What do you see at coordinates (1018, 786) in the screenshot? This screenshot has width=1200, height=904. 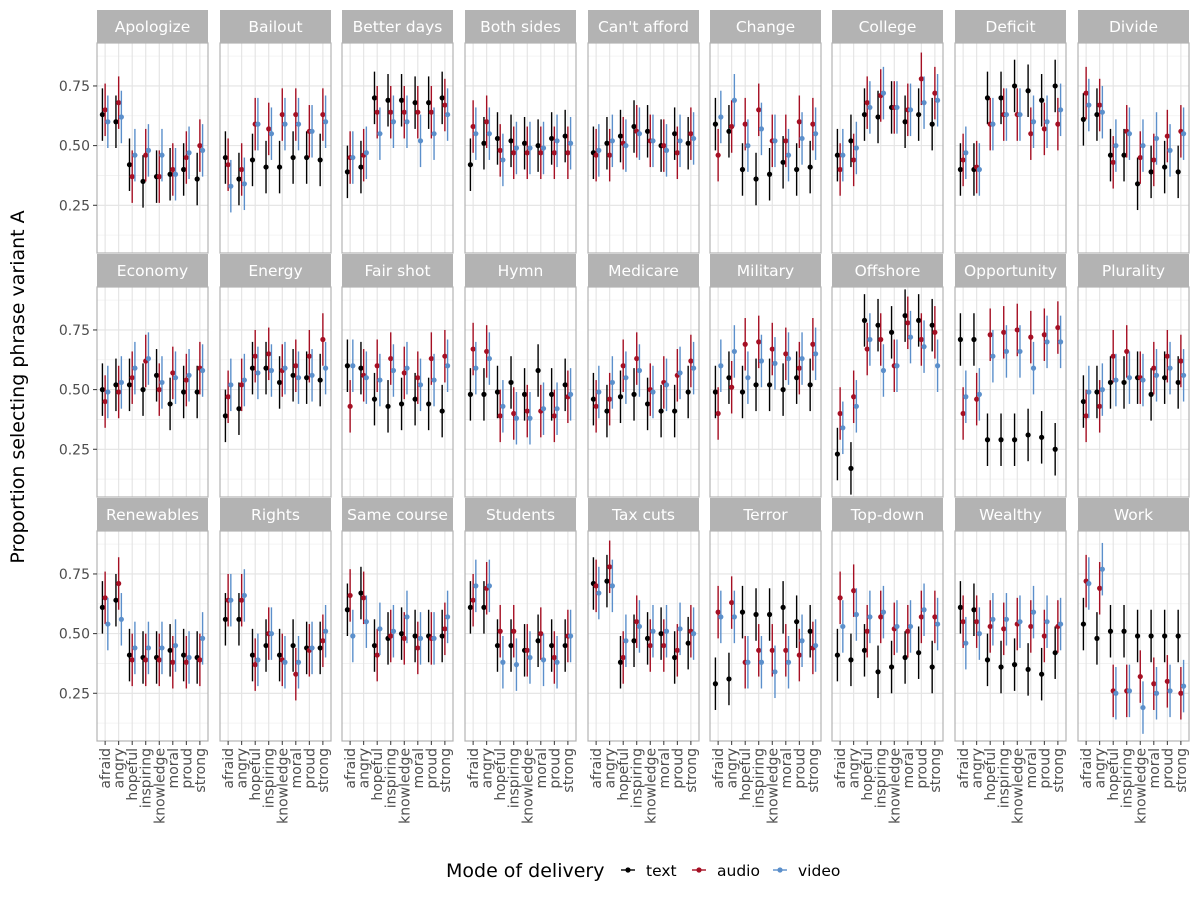 I see `x-tick-label: knowledge` at bounding box center [1018, 786].